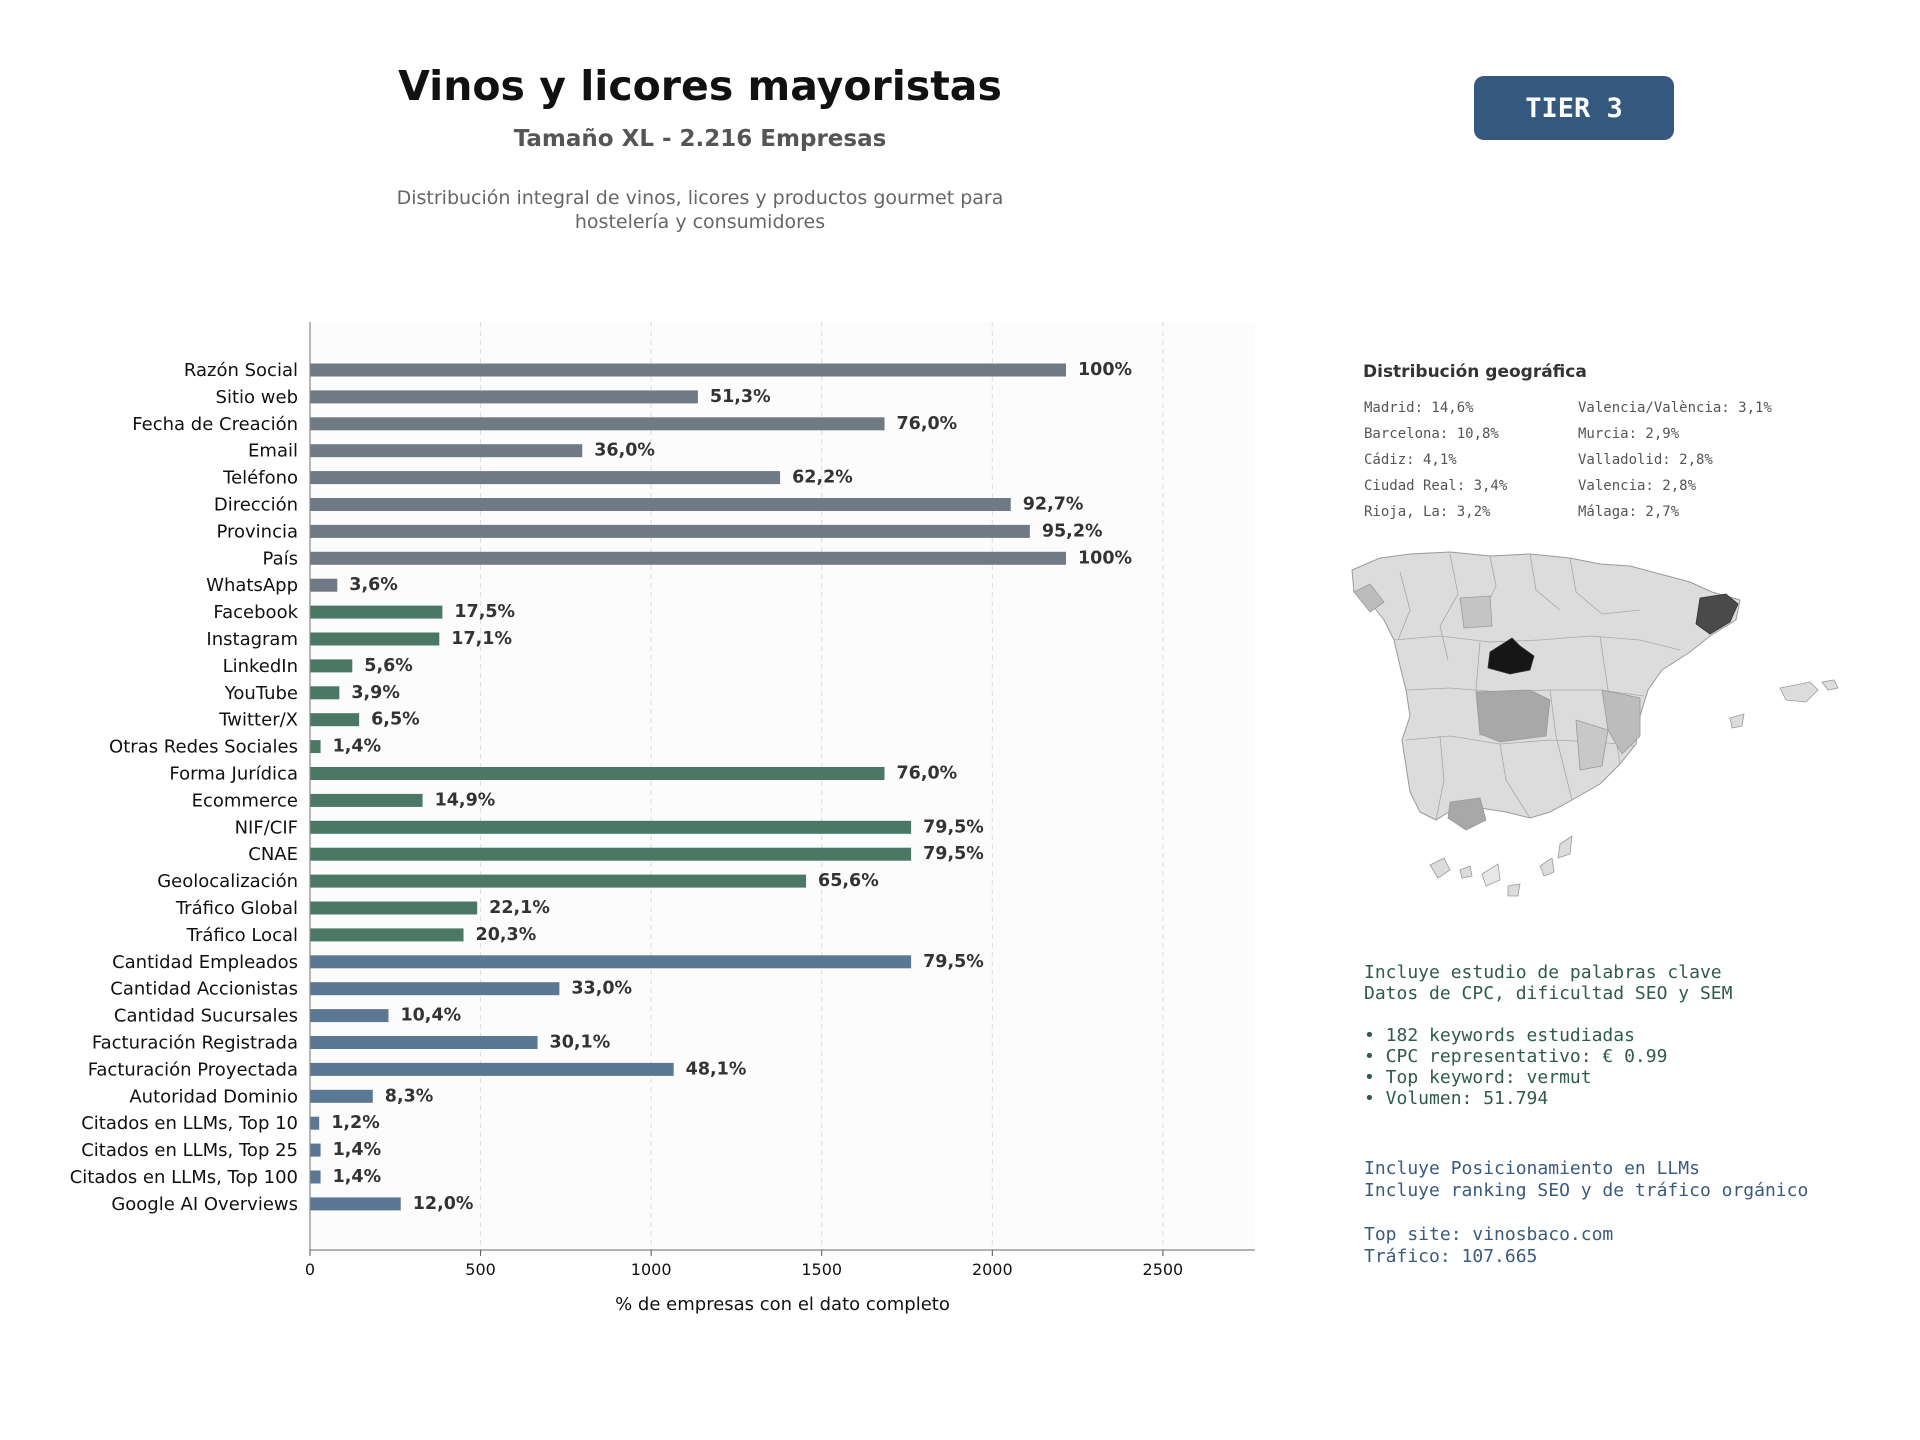 This screenshot has height=1440, width=1920. Describe the element at coordinates (716, 1069) in the screenshot. I see `data-label: 48,1%` at that location.